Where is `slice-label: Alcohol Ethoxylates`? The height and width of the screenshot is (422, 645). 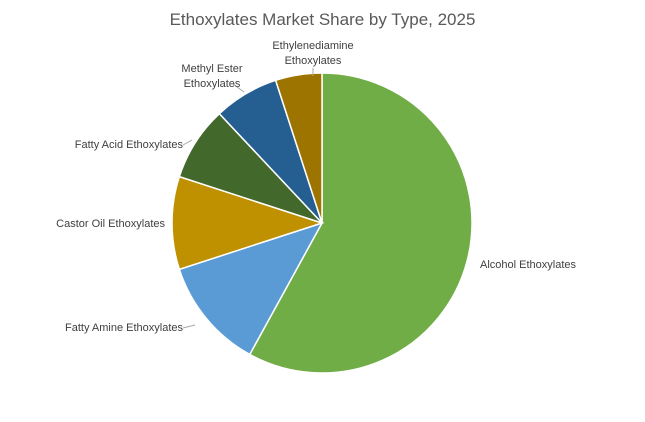 slice-label: Alcohol Ethoxylates is located at coordinates (528, 265).